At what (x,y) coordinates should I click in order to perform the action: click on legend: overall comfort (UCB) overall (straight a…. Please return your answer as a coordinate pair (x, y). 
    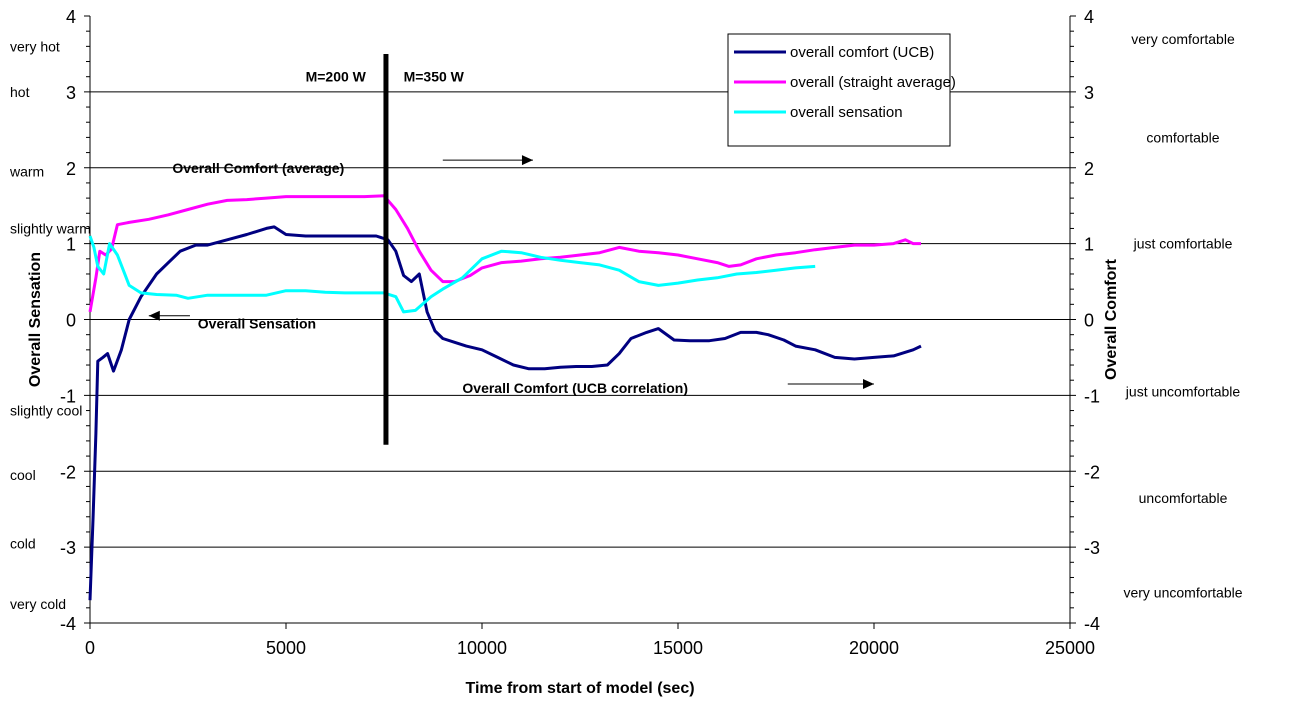
    Looking at the image, I should click on (841, 90).